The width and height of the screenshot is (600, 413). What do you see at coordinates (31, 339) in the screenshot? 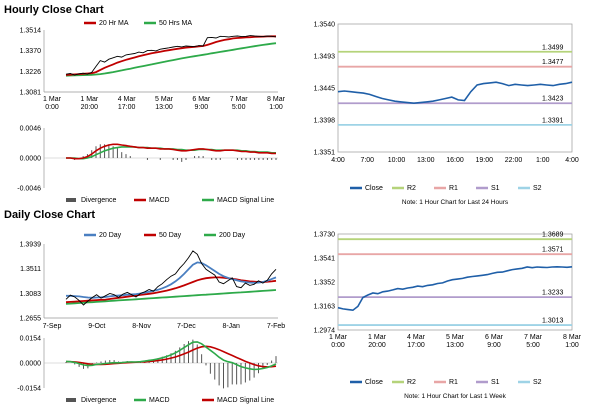
I see `daily-macd-y-tick: 0.0154` at bounding box center [31, 339].